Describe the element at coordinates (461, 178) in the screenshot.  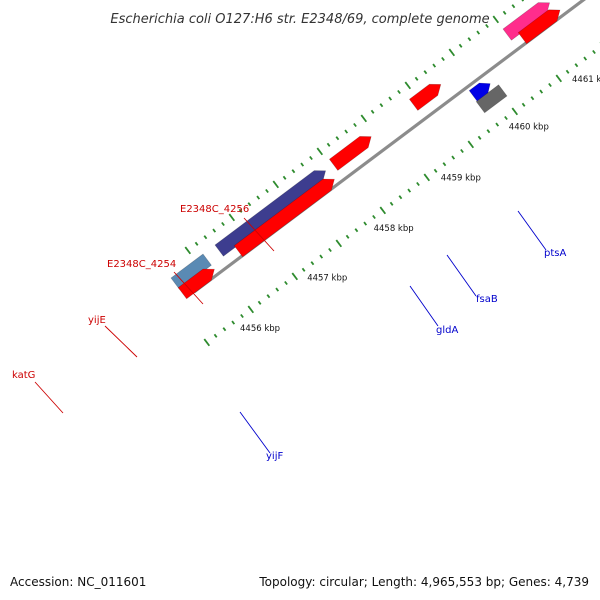
I see `tick-label: 4459 kbp` at that location.